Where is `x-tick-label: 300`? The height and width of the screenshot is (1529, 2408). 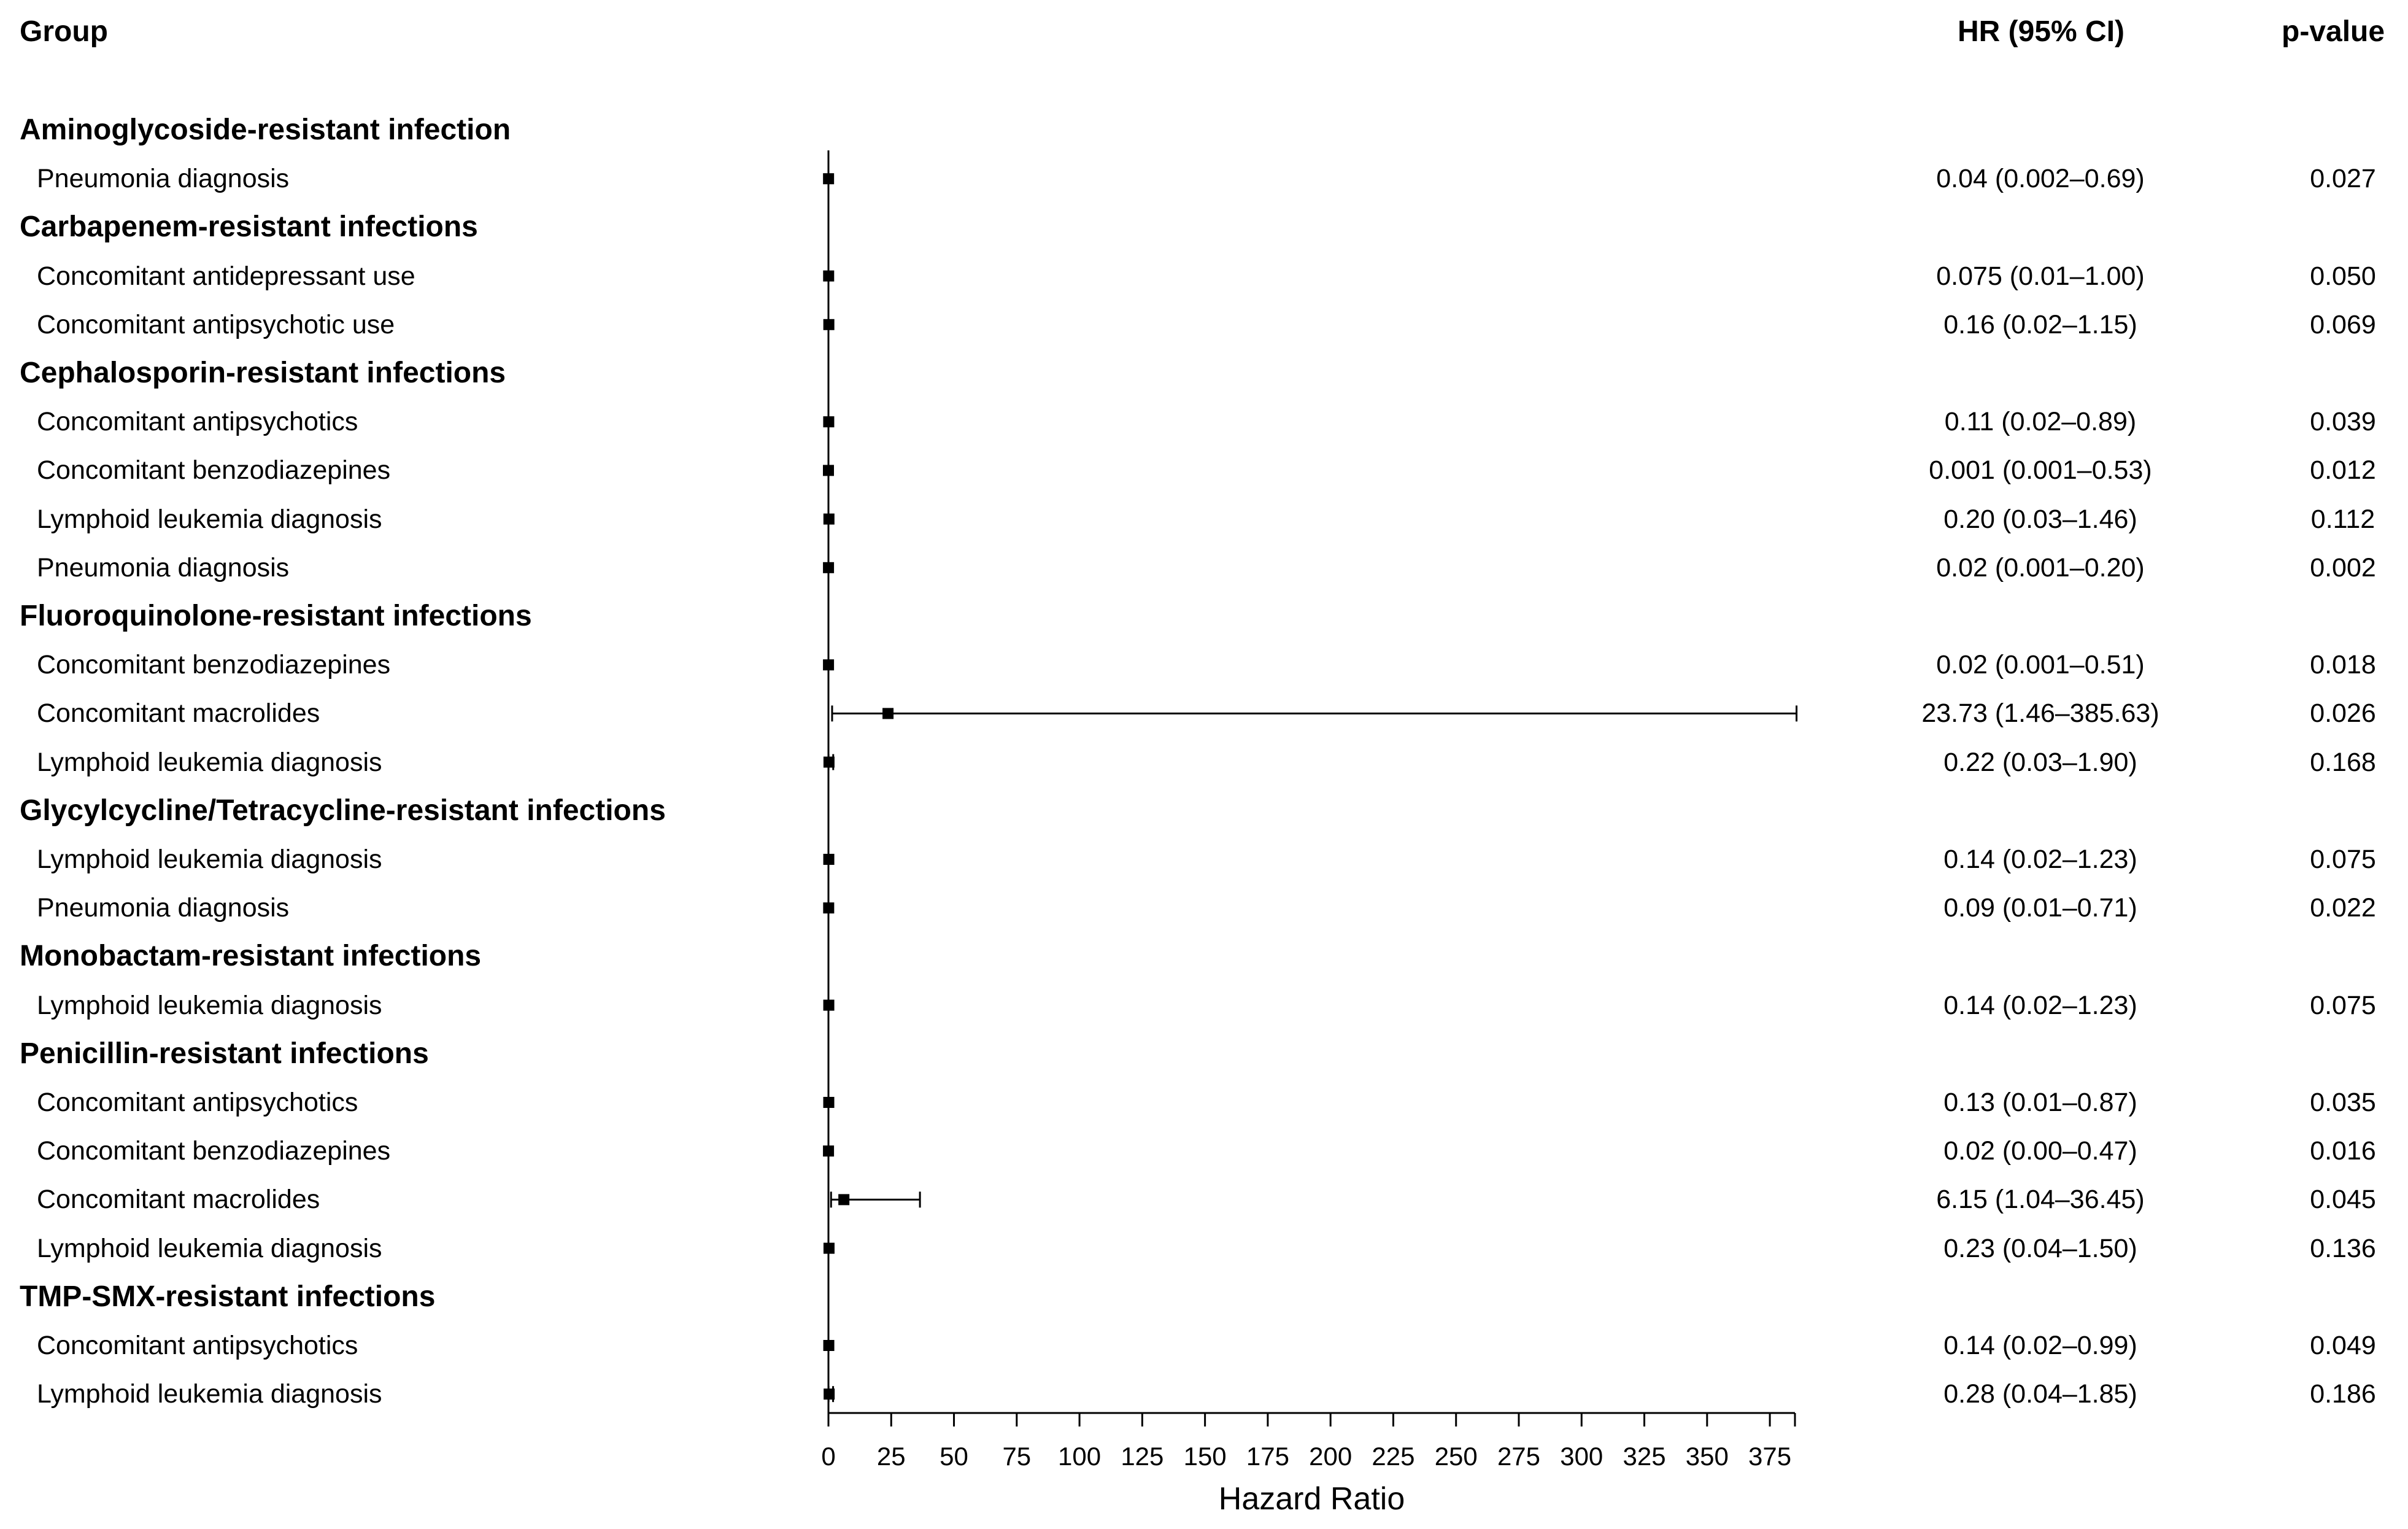
x-tick-label: 300 is located at coordinates (1581, 1456).